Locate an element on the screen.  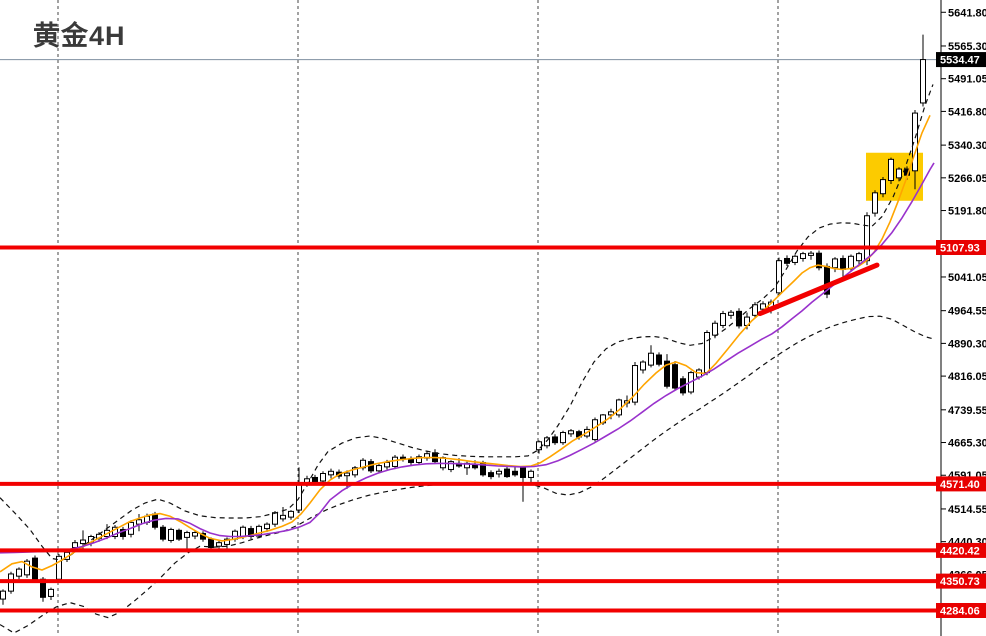
level-price-label: 5107.93 is located at coordinates (960, 249).